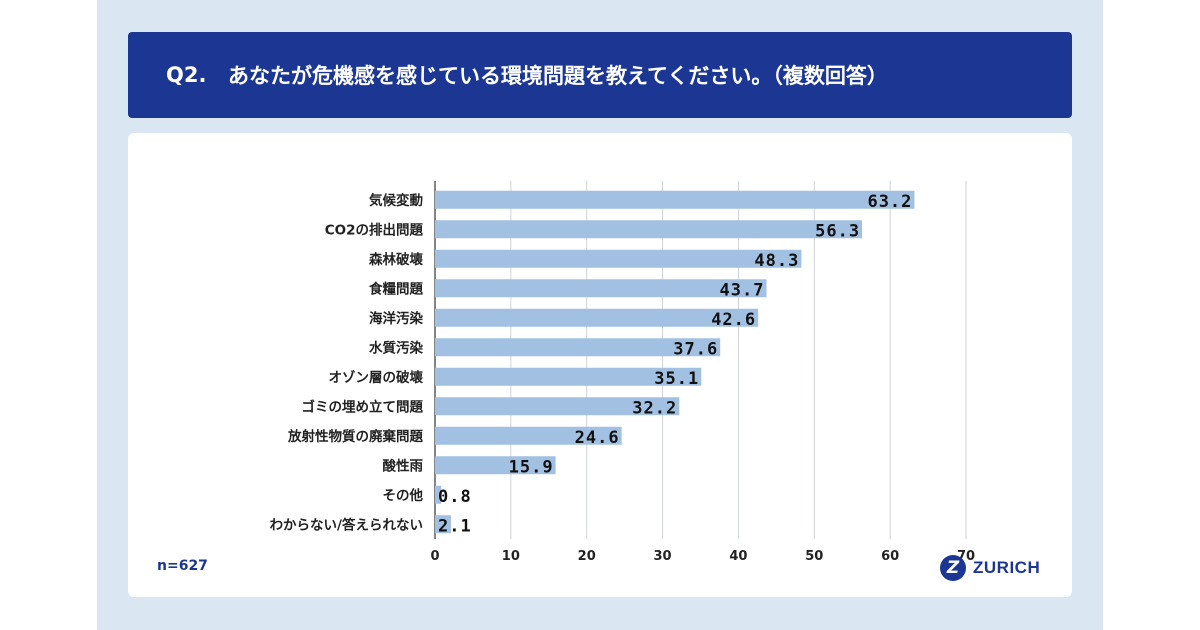 The width and height of the screenshot is (1200, 630). What do you see at coordinates (676, 379) in the screenshot?
I see `value-label: 35.1` at bounding box center [676, 379].